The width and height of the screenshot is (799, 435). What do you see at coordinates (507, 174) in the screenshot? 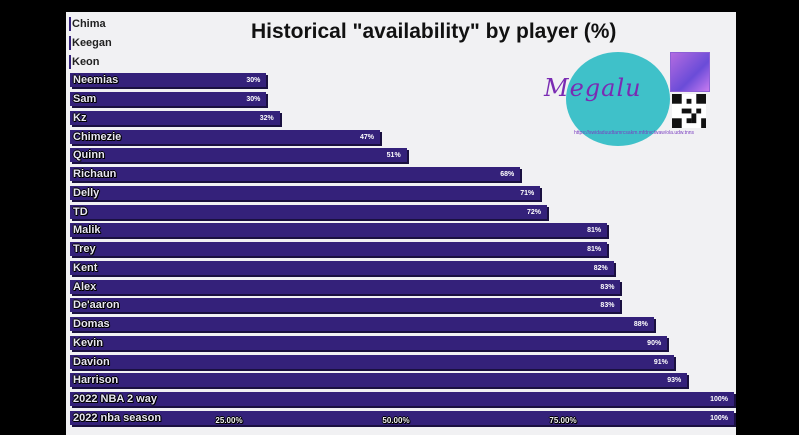
I see `data-label: 68%` at bounding box center [507, 174].